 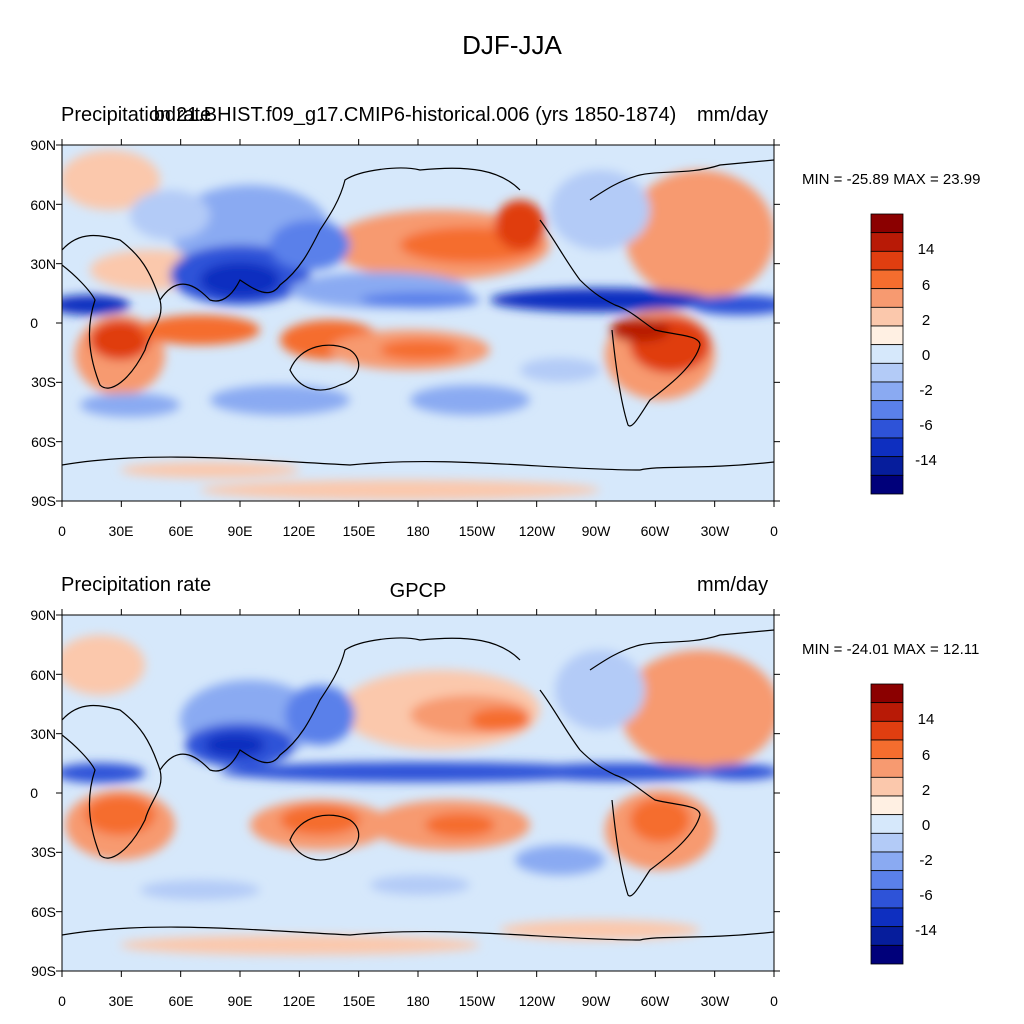 I want to click on panel-1-min-max: MIN = -25.89 MAX = 23.99, so click(x=891, y=179).